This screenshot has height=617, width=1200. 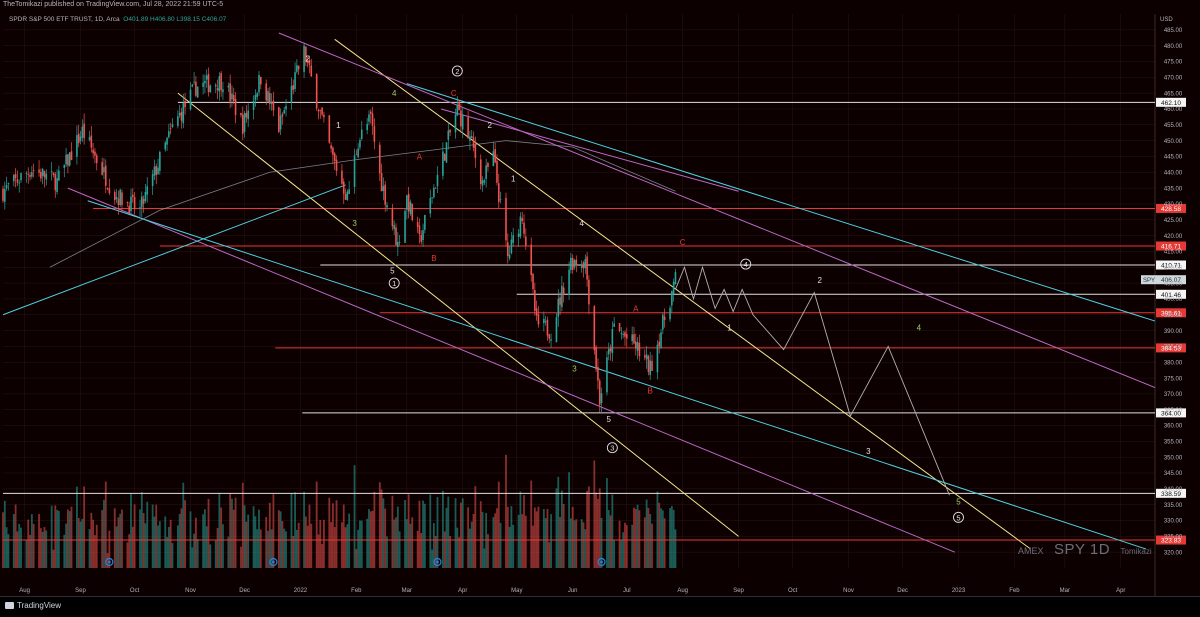 I want to click on level-tag, so click(x=1171, y=313).